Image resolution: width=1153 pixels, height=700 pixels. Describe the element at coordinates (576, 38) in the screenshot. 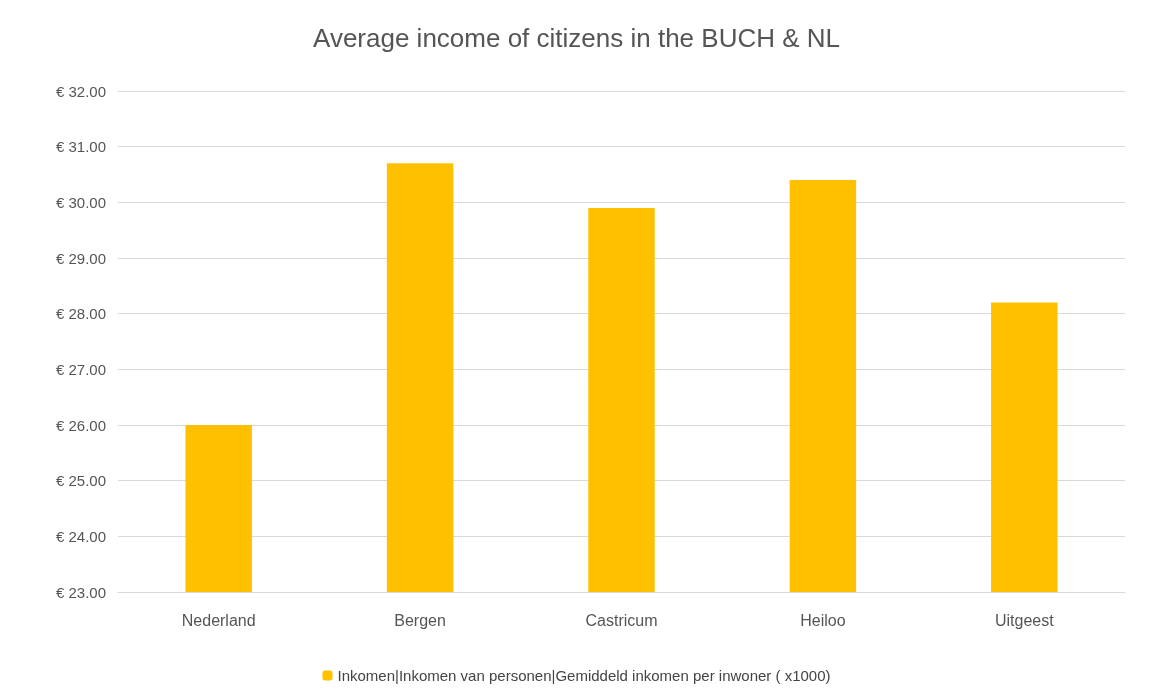

I see `chart-title: Average income of citizens in the BUCH & NL` at that location.